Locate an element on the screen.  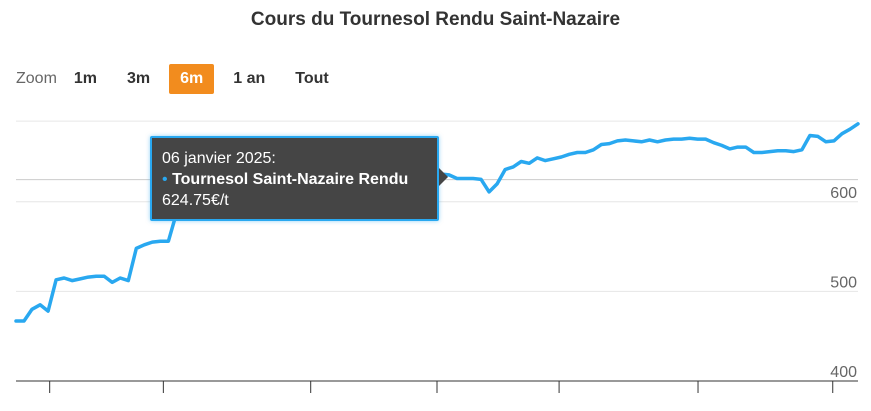
tooltip-value: 624.75€/t is located at coordinates (195, 200).